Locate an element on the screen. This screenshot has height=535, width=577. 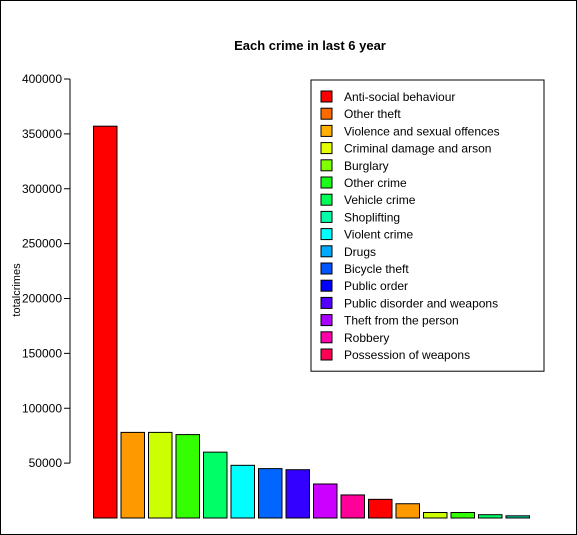
legend-label: Anti-social behaviour is located at coordinates (399, 97).